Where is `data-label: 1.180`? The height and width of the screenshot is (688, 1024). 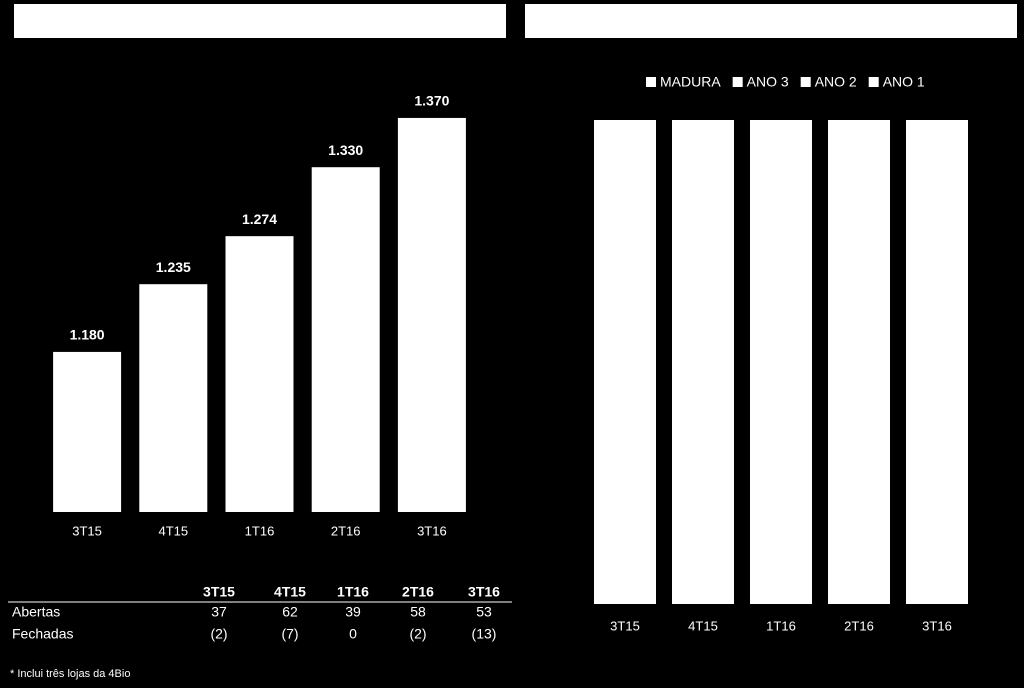 data-label: 1.180 is located at coordinates (87, 335).